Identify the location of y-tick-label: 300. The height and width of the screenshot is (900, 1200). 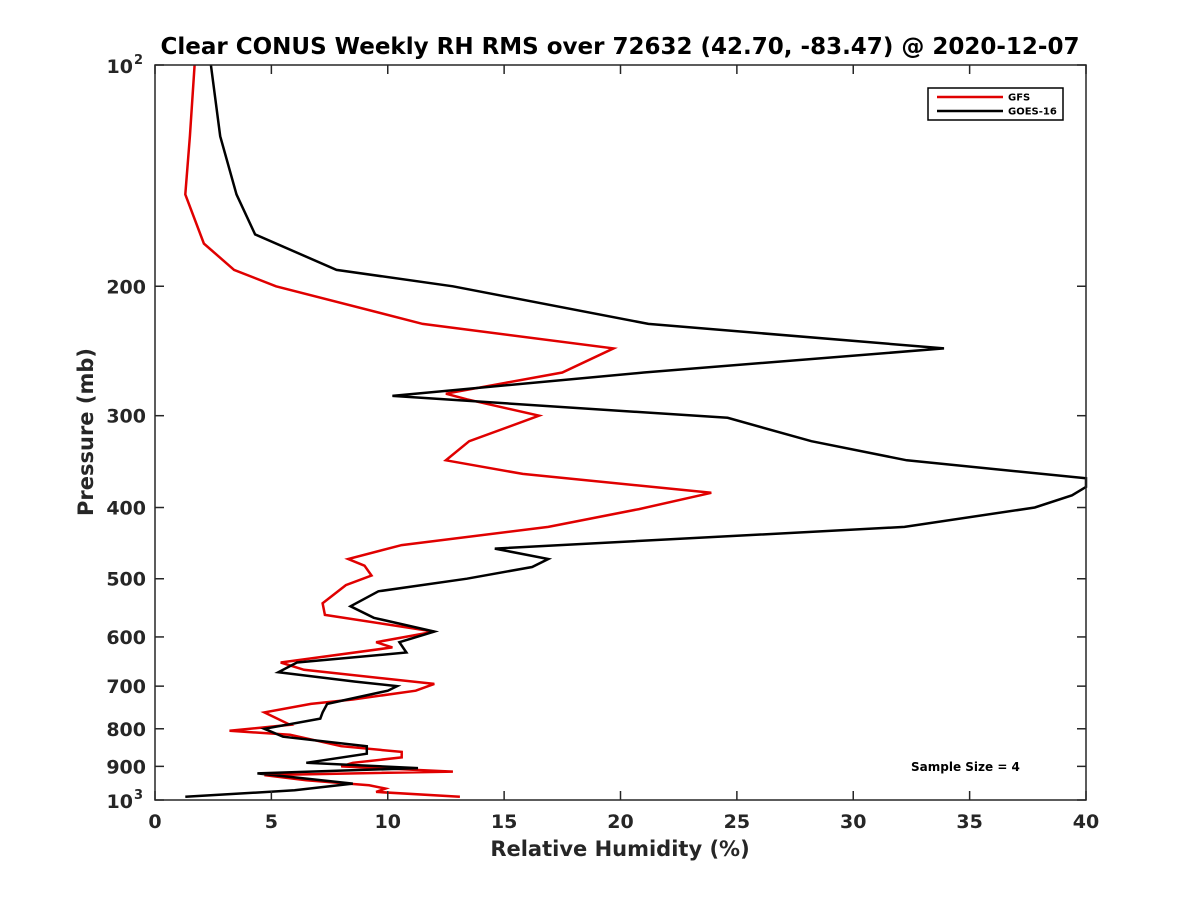
(126, 417).